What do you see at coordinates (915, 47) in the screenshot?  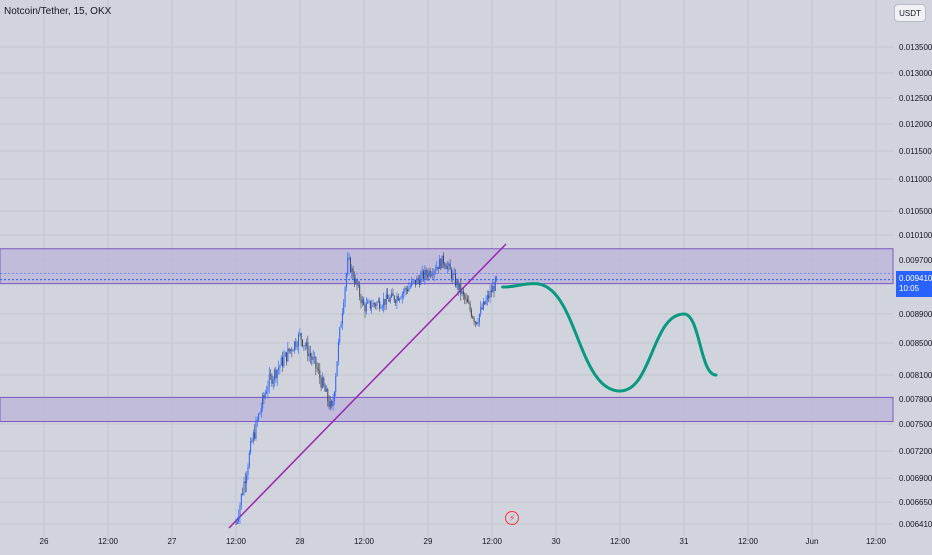 I see `y-tick-label: 0.013500` at bounding box center [915, 47].